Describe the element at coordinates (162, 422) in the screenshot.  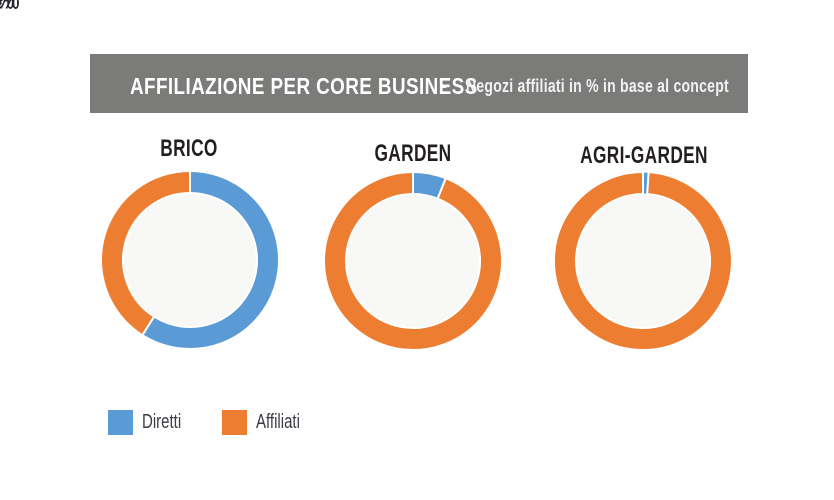
I see `legend-label-diretti: Diretti` at that location.